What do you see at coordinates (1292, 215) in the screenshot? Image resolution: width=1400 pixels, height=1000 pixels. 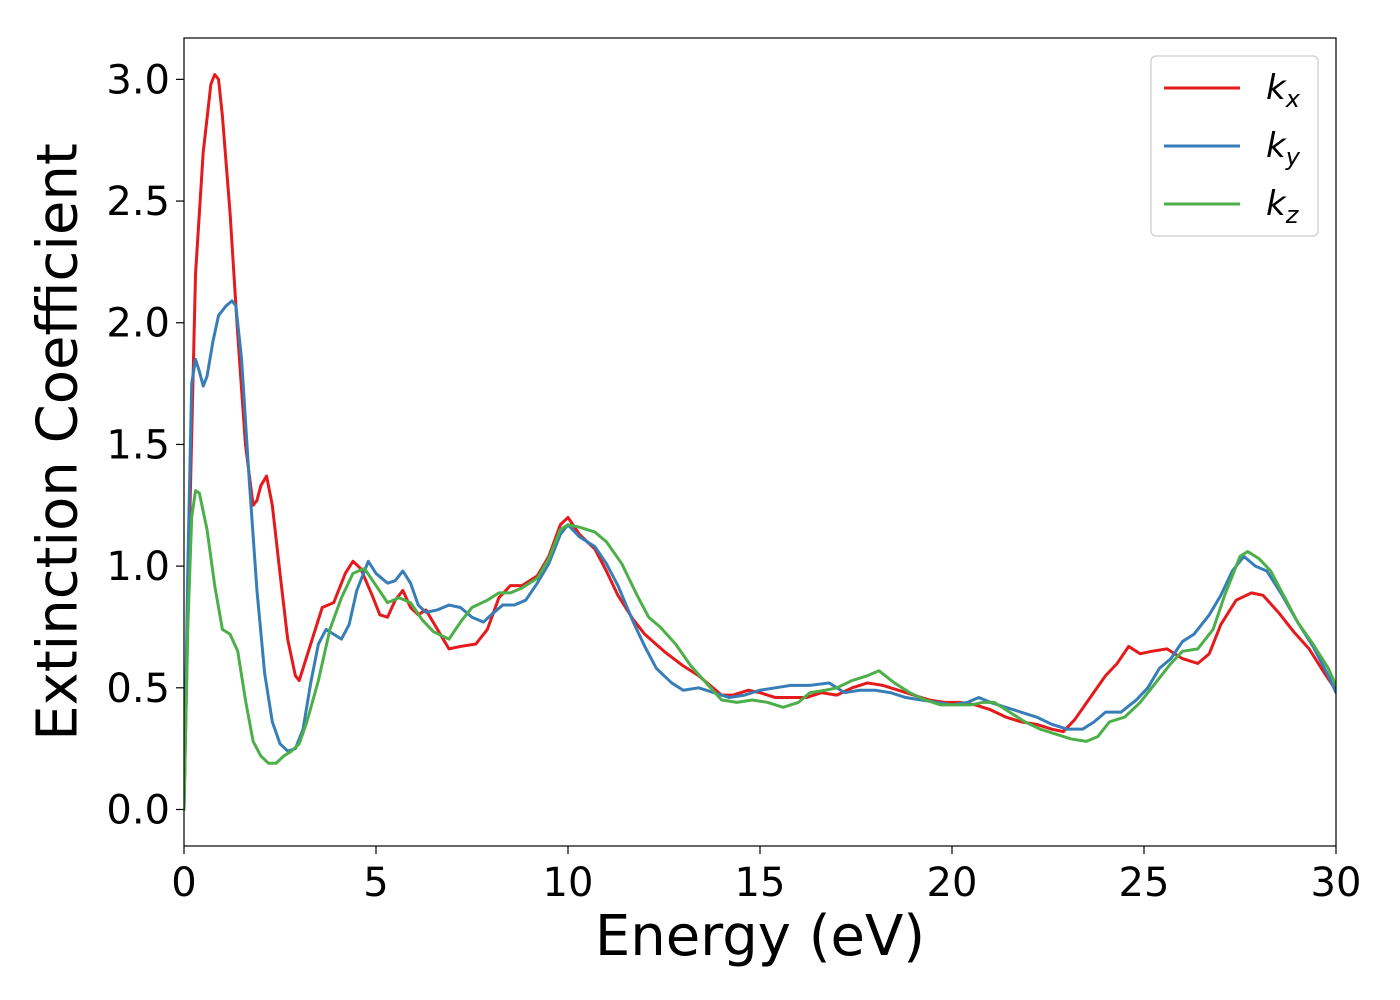 I see `legend-label-subscript: z` at bounding box center [1292, 215].